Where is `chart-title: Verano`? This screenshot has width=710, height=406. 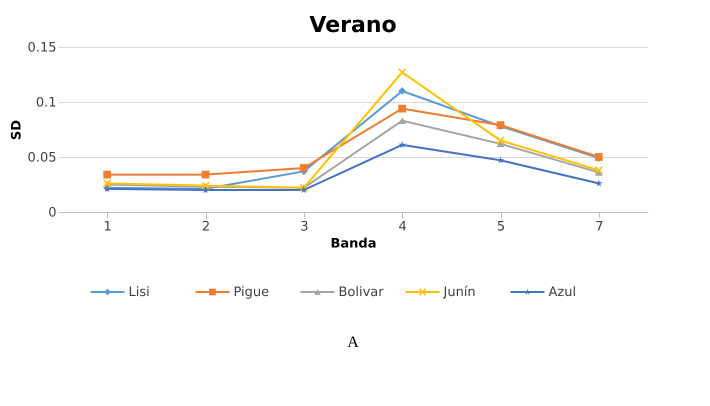 chart-title: Verano is located at coordinates (353, 25).